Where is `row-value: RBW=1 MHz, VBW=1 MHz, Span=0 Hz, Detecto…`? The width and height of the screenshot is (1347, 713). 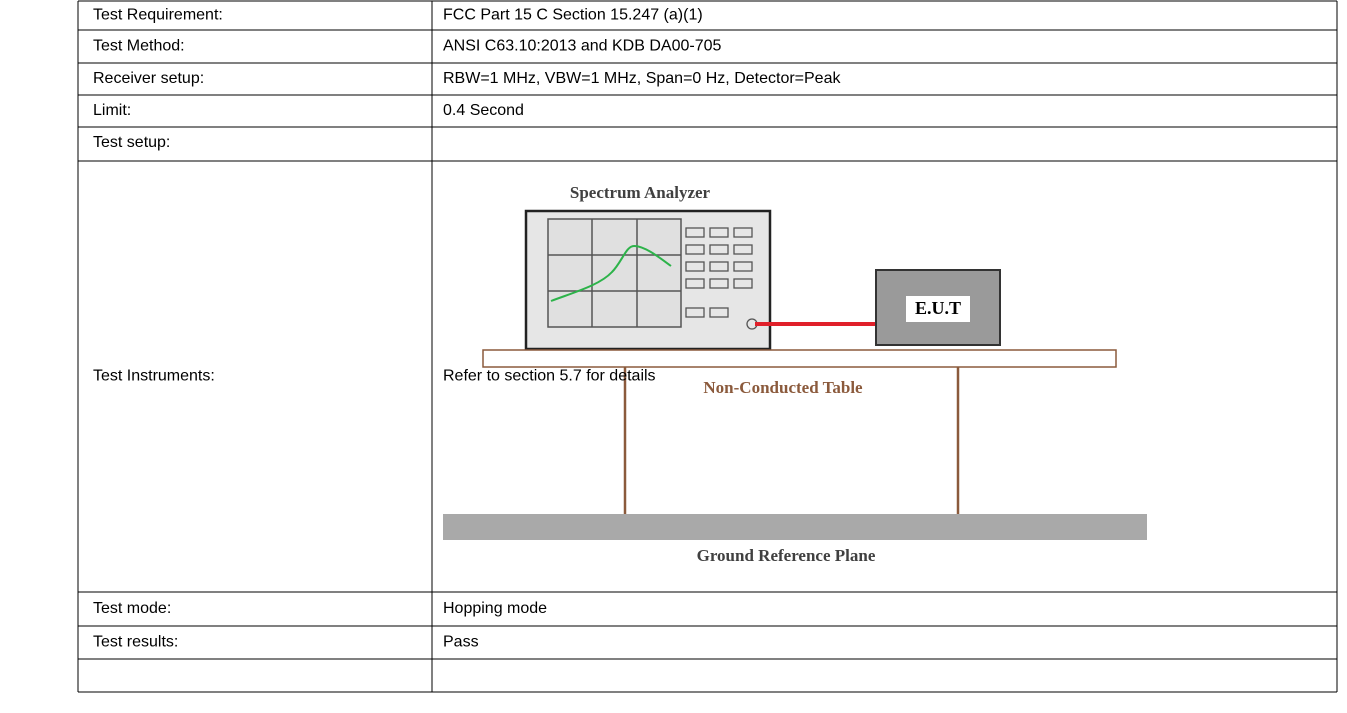 row-value: RBW=1 MHz, VBW=1 MHz, Span=0 Hz, Detecto… is located at coordinates (642, 78).